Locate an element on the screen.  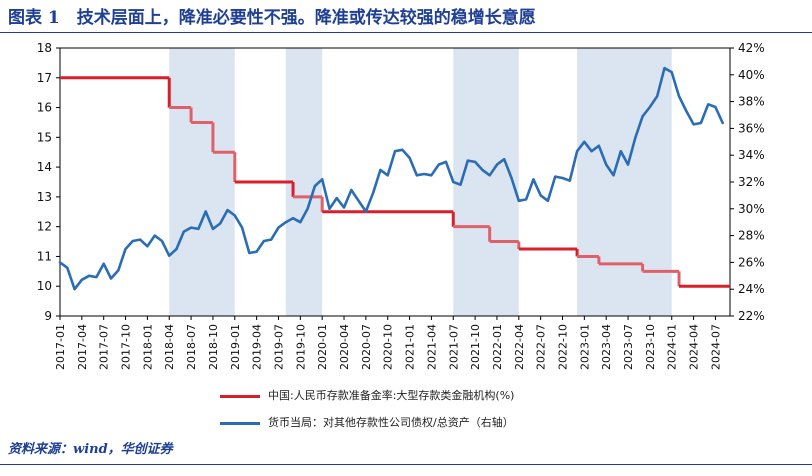
y-left-tick-label: 16 is located at coordinates (44, 108).